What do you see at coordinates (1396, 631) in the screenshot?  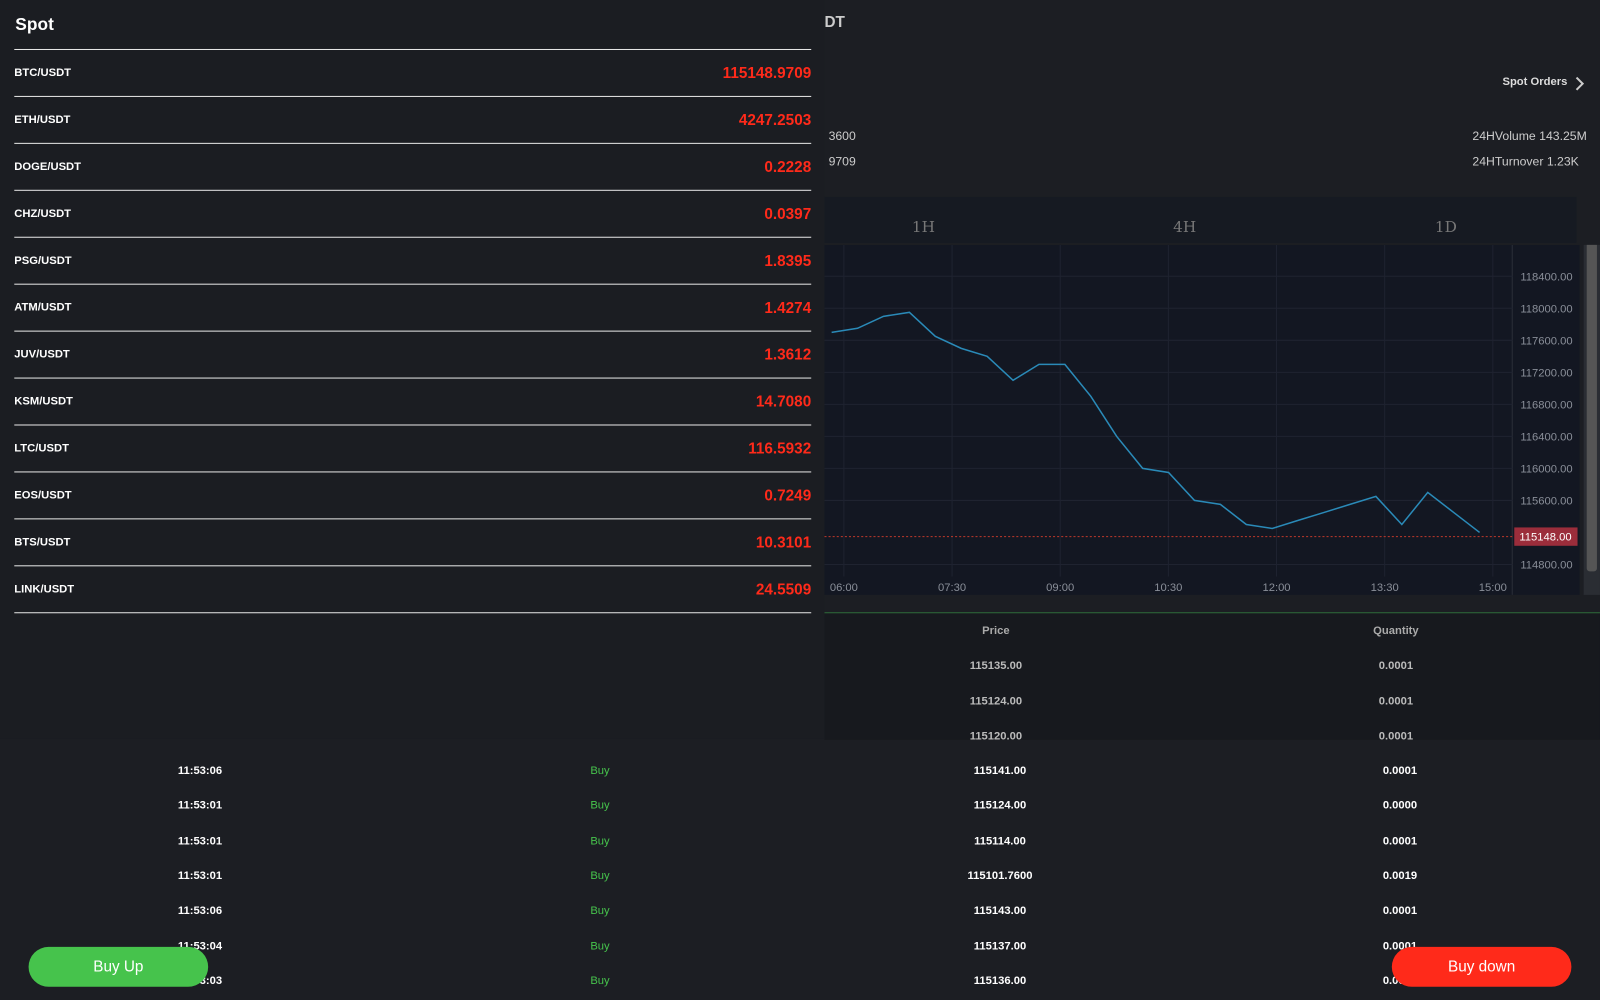 I see `column-header: Quantity` at bounding box center [1396, 631].